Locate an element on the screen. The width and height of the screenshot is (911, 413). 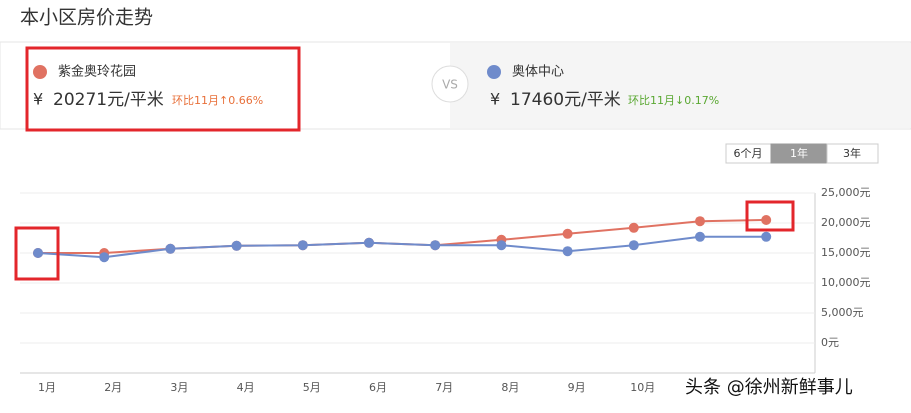
vs-circle is located at coordinates (450, 84).